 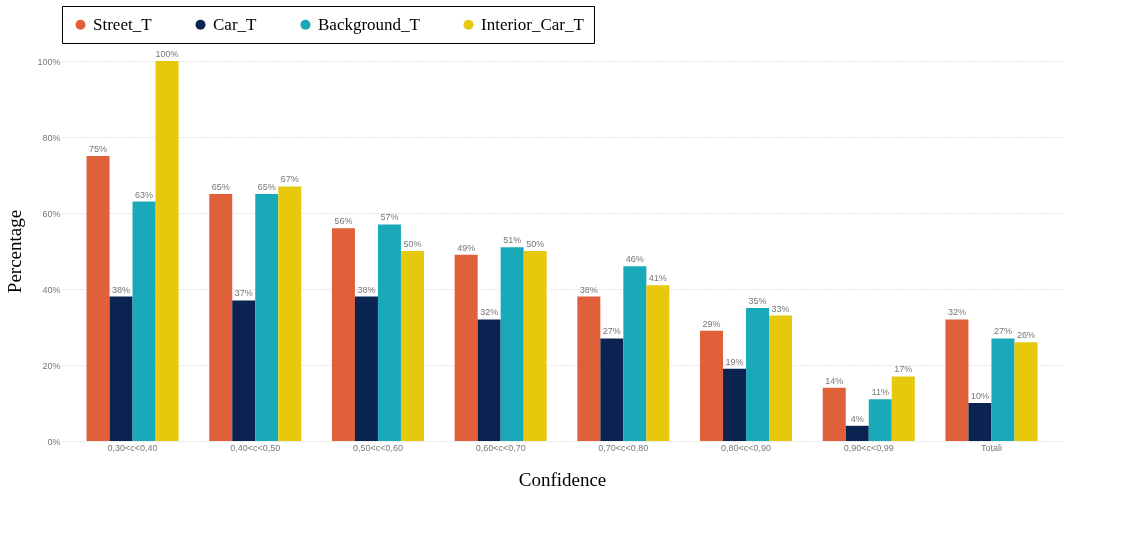 I want to click on y-tick-label: 40%, so click(x=51, y=289).